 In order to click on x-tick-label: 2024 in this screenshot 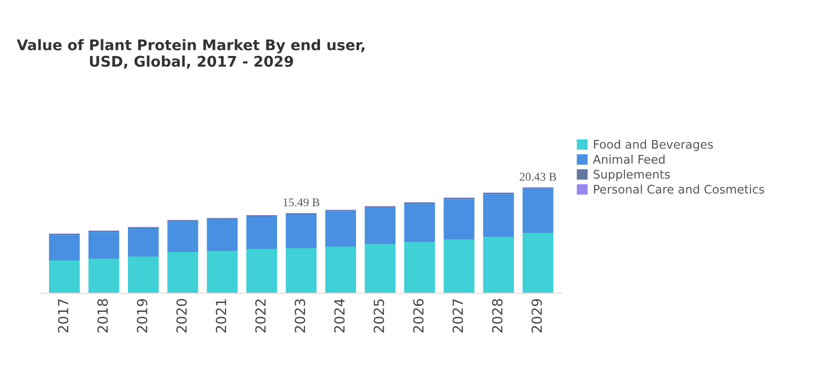, I will do `click(339, 315)`.